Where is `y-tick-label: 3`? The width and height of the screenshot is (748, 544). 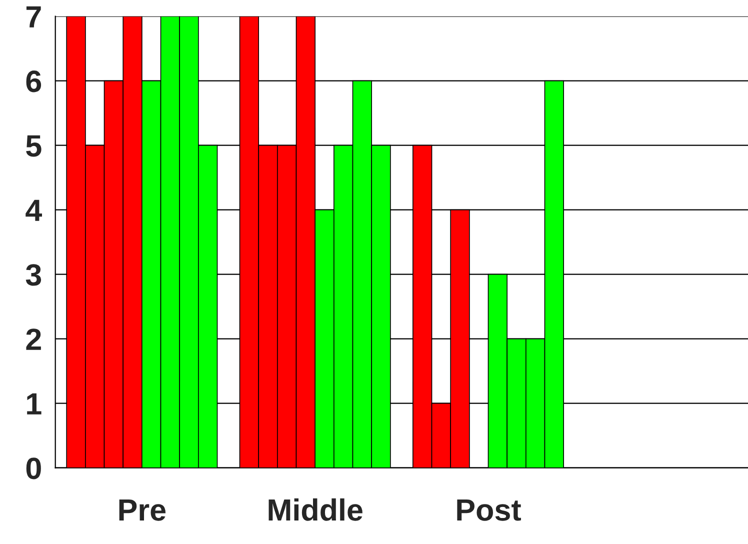 y-tick-label: 3 is located at coordinates (34, 275).